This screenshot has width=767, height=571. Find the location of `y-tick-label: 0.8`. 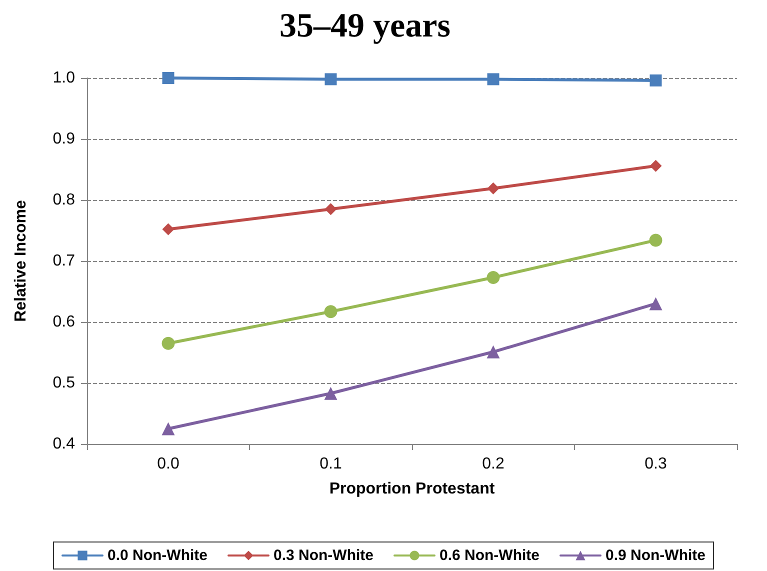

y-tick-label: 0.8 is located at coordinates (64, 200).